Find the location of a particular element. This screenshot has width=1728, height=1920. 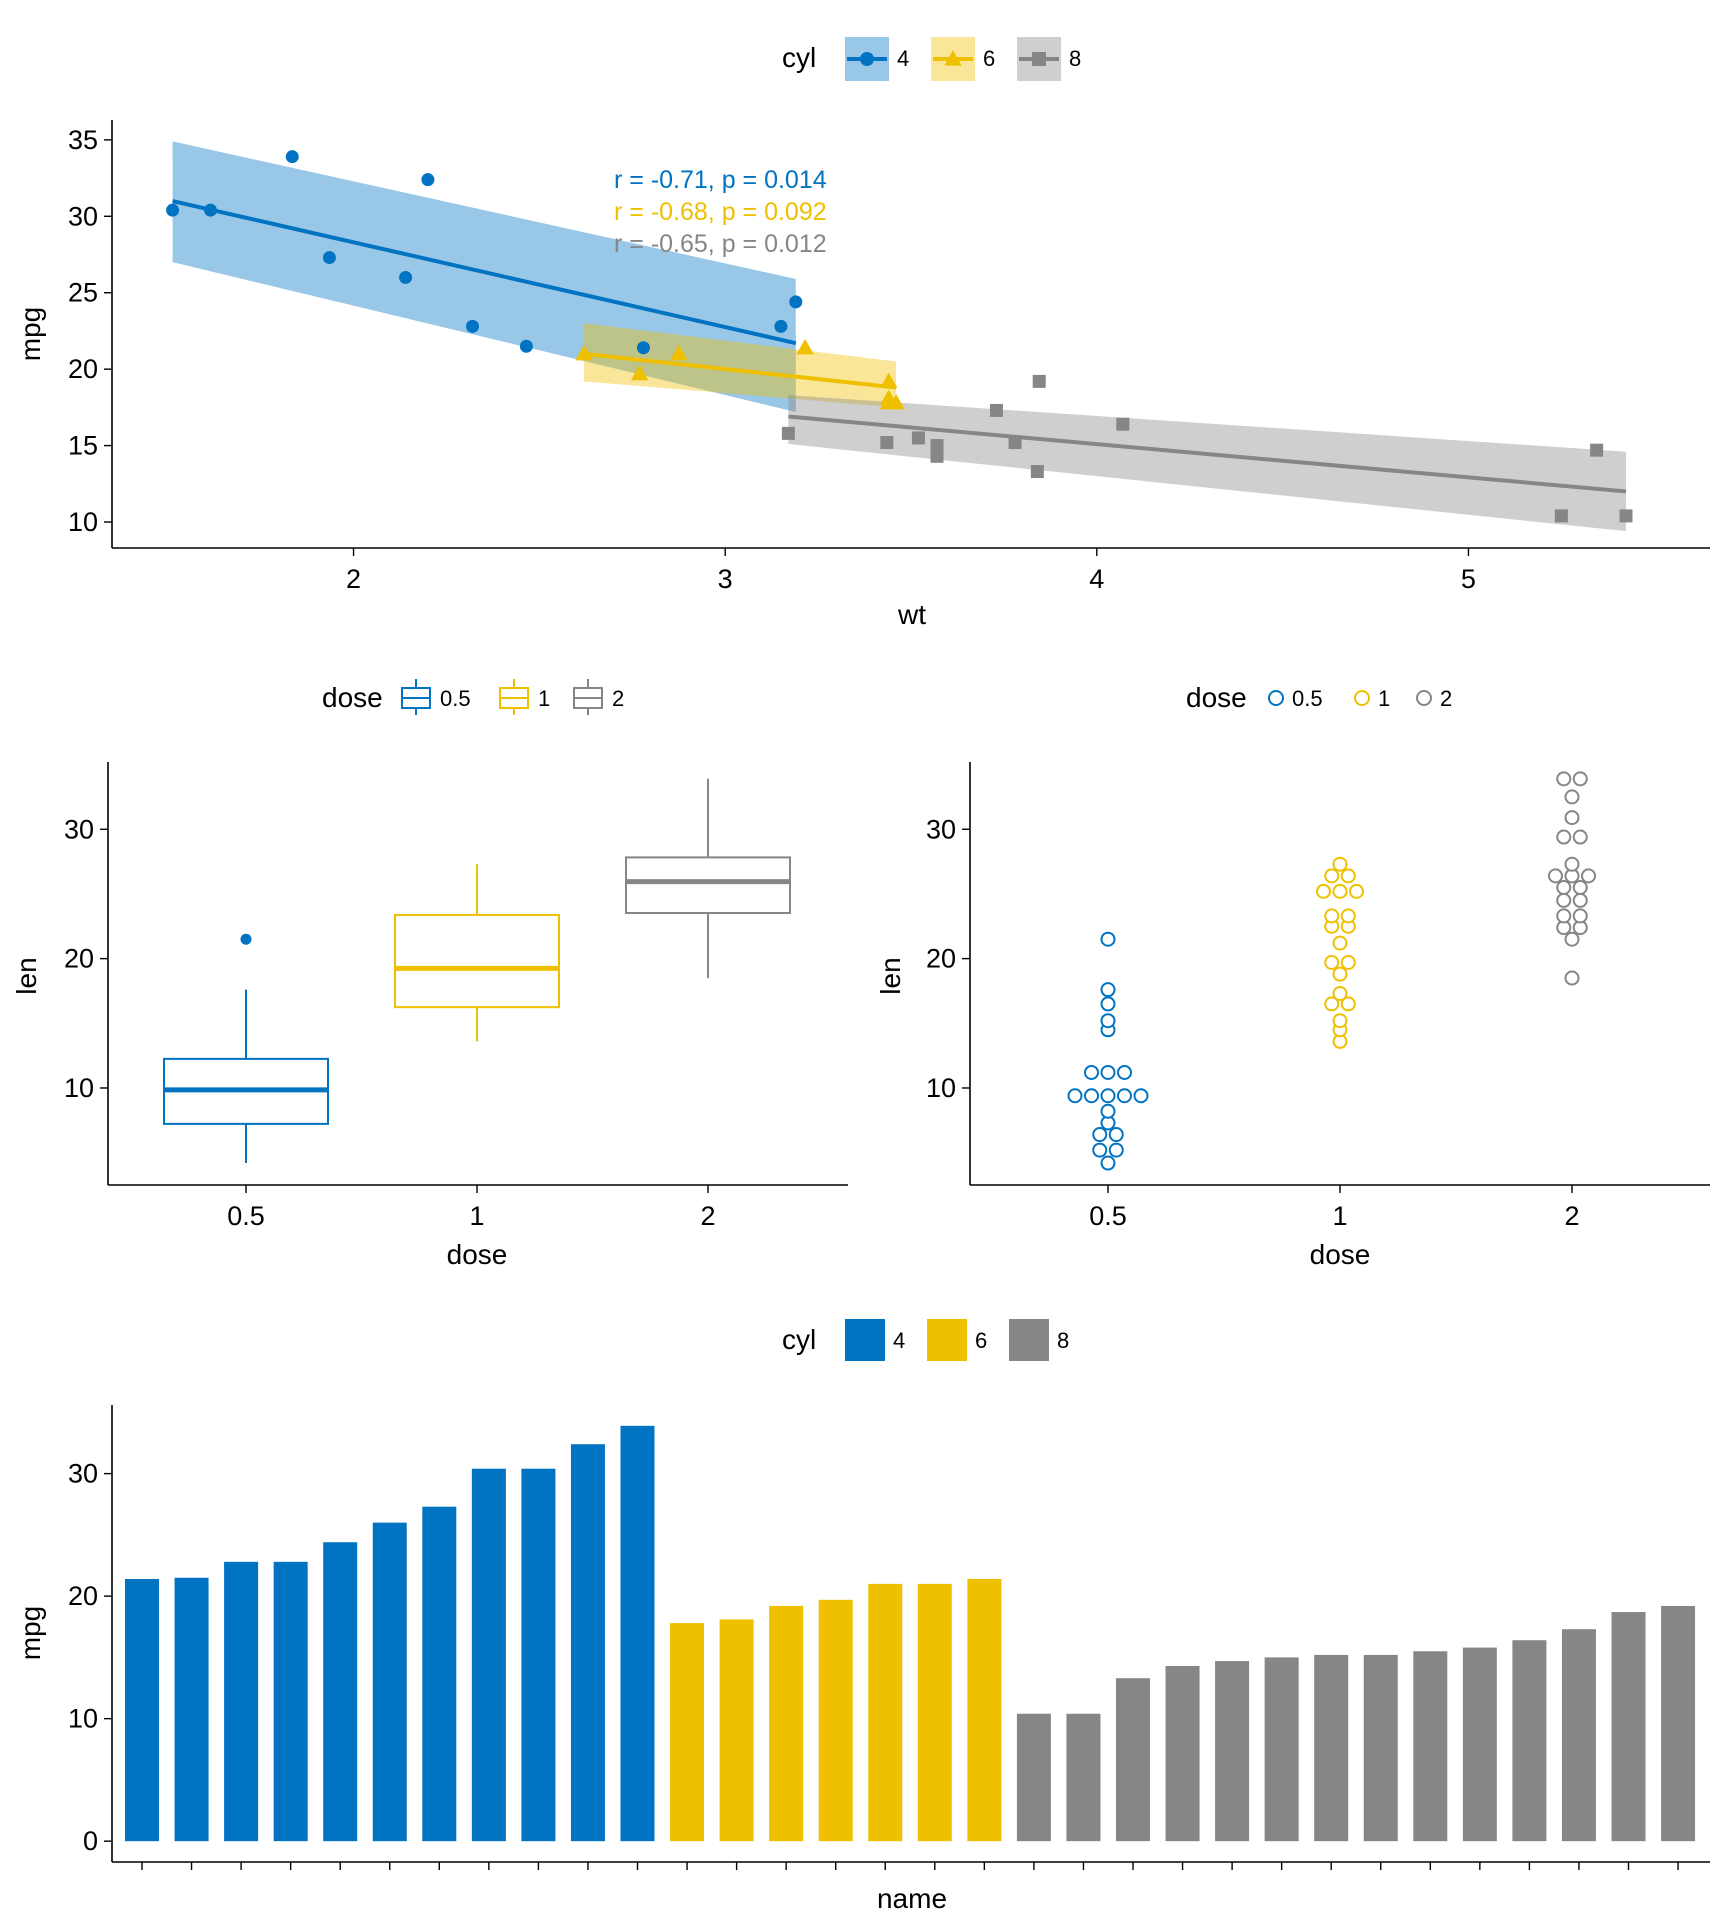

legend-label-8: 8 is located at coordinates (1075, 58).